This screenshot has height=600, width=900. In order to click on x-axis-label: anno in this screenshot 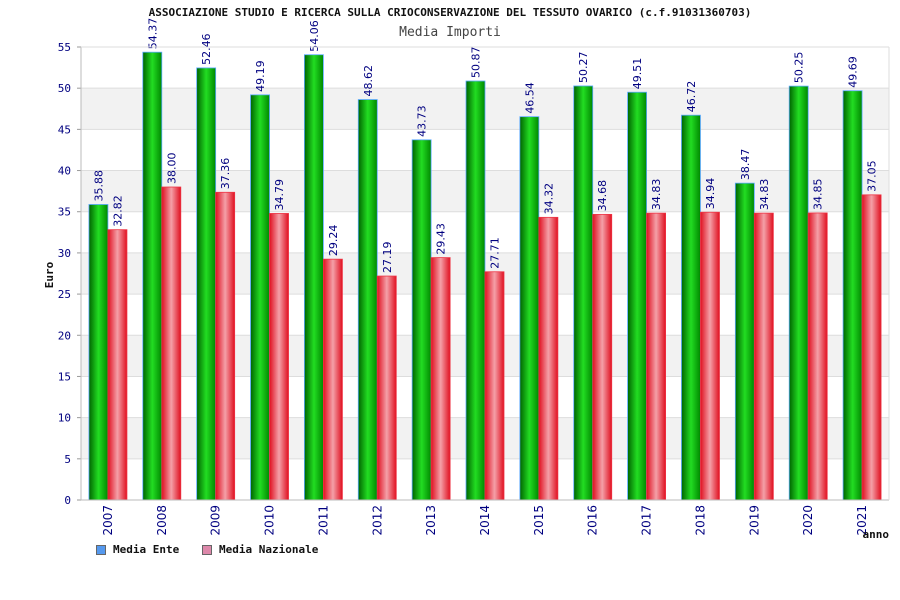, I will do `click(876, 534)`.